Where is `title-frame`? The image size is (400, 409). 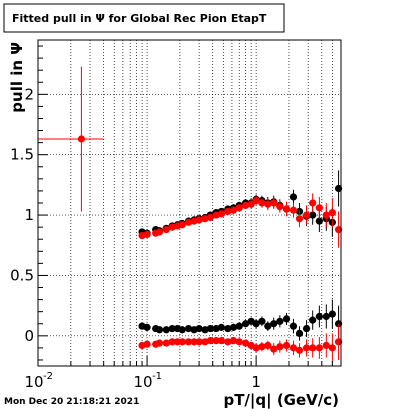
title-frame is located at coordinates (144, 18).